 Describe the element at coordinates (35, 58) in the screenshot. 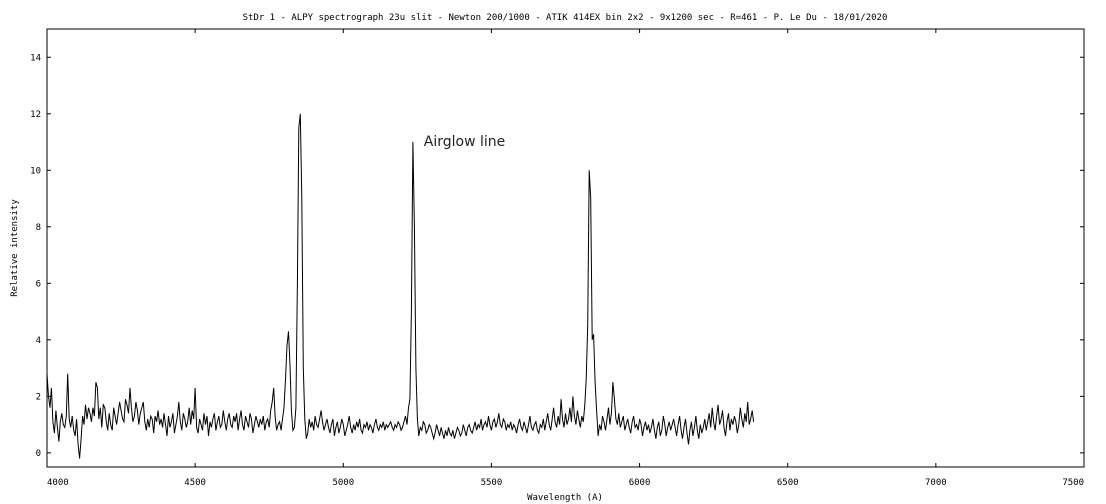

I see `y-tick-label: 14` at that location.